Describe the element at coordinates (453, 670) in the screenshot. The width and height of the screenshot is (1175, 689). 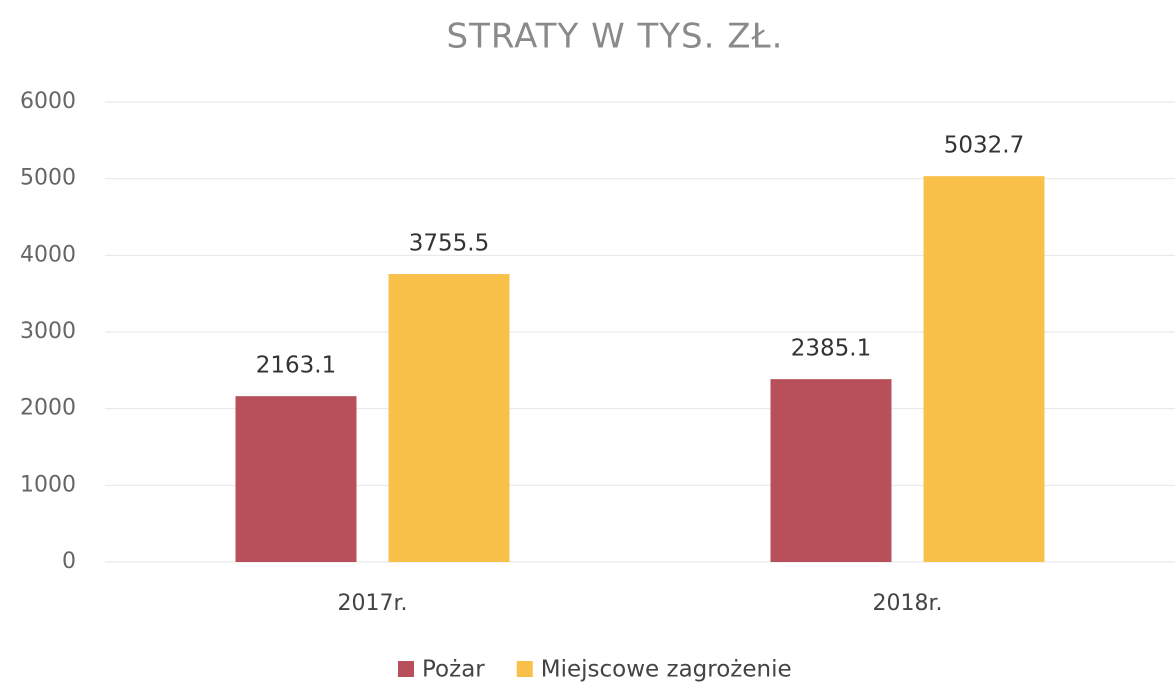
I see `legend-label: Pożar` at that location.